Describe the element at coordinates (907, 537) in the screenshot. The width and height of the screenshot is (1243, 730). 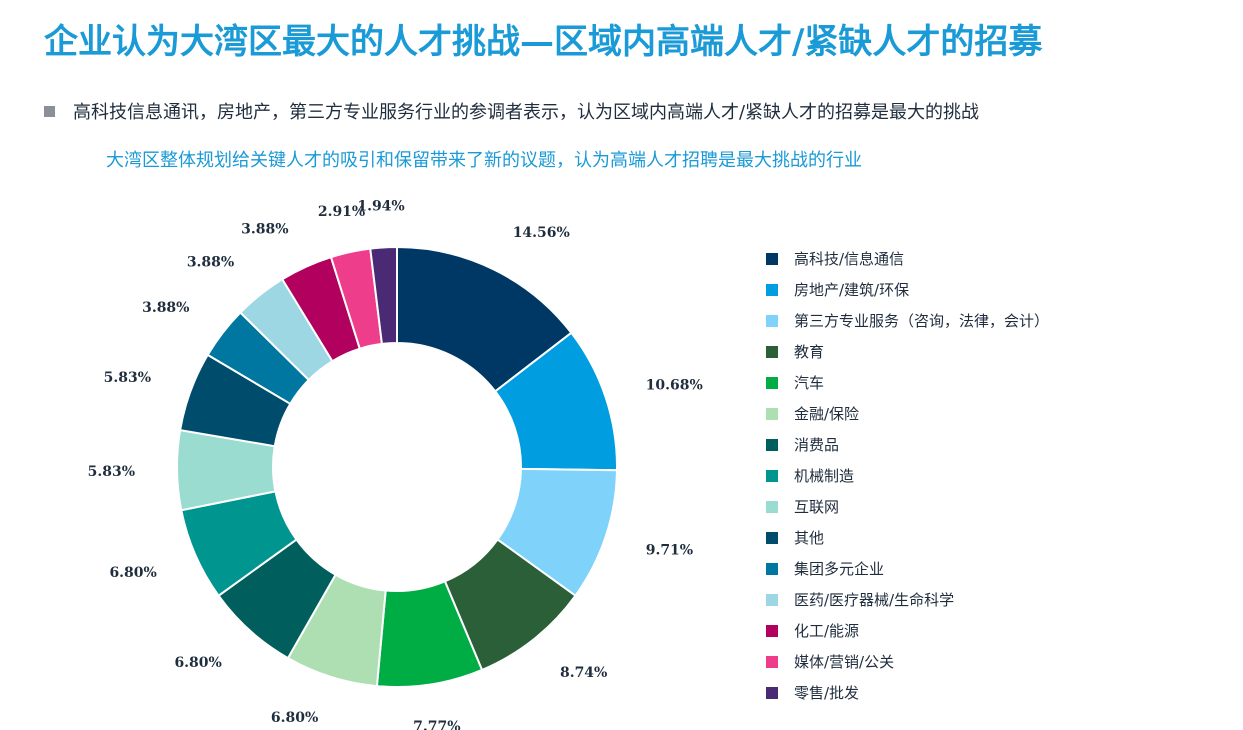
I see `legend-item: 其他` at that location.